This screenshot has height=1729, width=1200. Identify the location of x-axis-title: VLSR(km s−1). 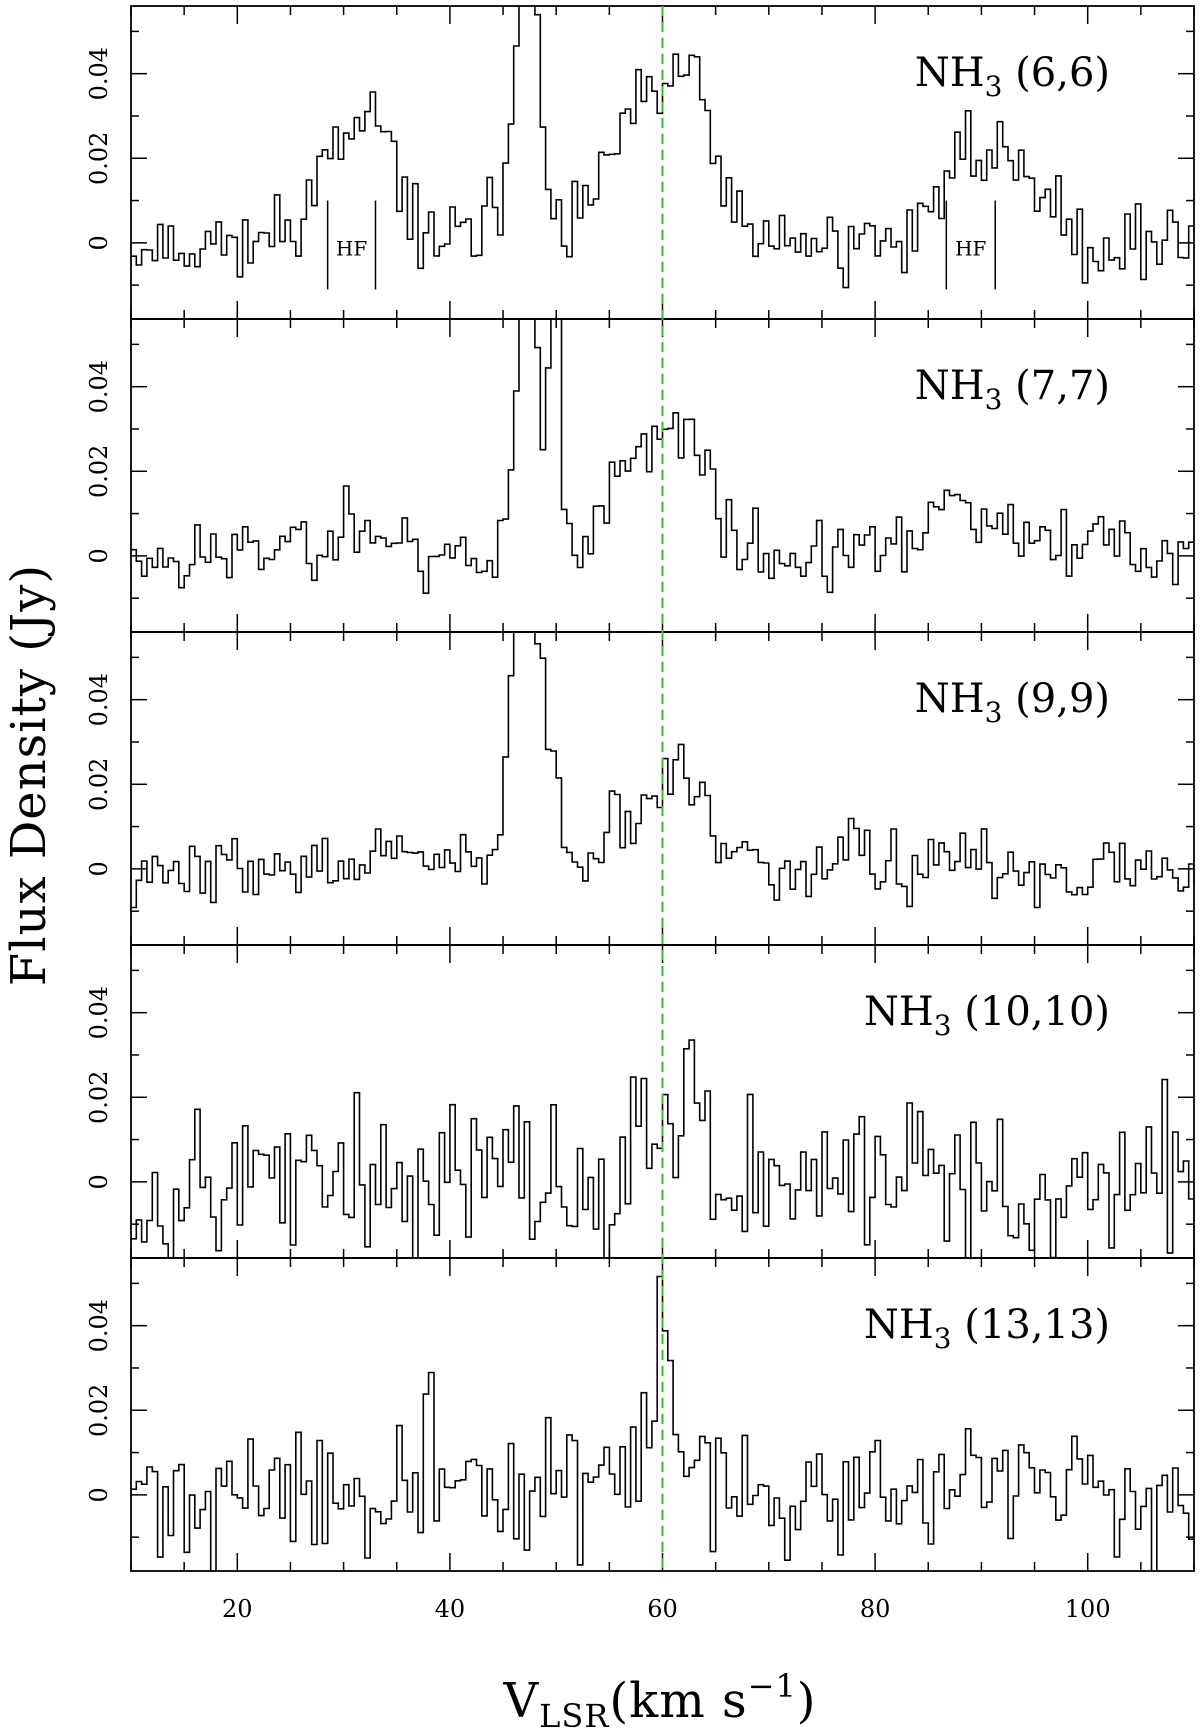
(659, 1698).